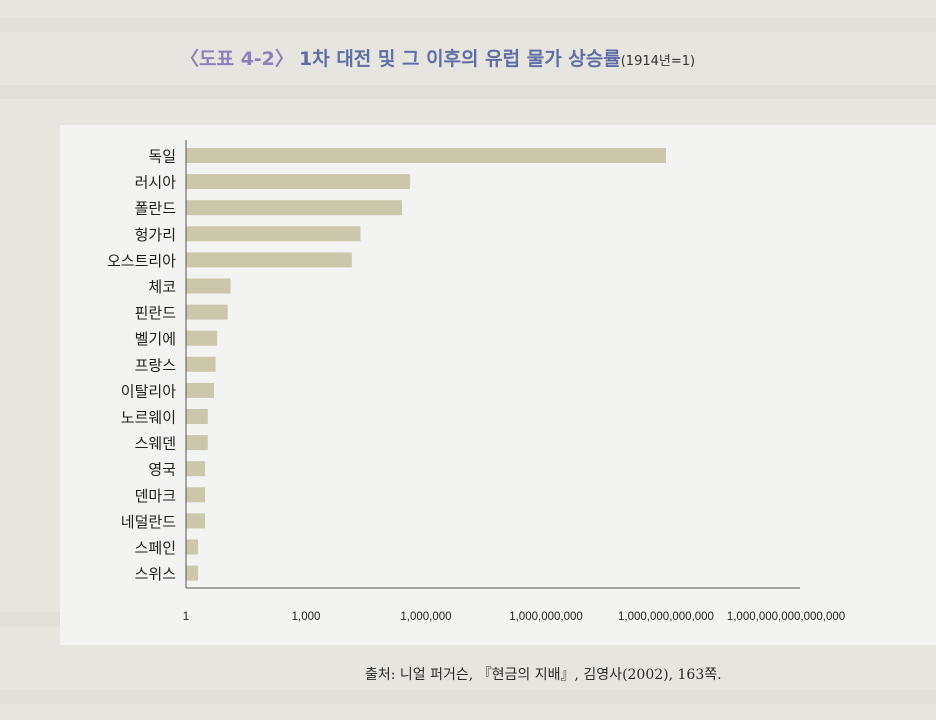 This screenshot has height=720, width=936. I want to click on figure-number: 〈도표 4-2〉, so click(237, 59).